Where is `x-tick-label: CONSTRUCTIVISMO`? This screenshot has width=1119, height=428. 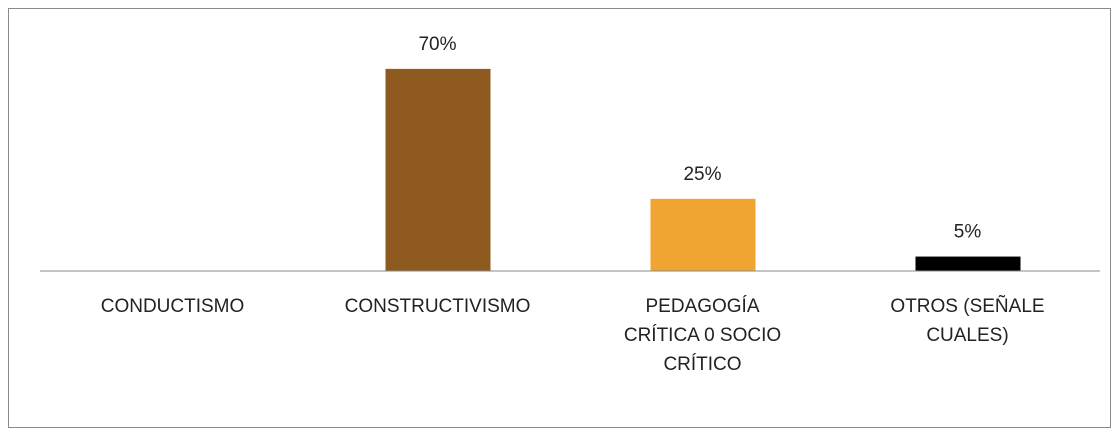 x-tick-label: CONSTRUCTIVISMO is located at coordinates (437, 306).